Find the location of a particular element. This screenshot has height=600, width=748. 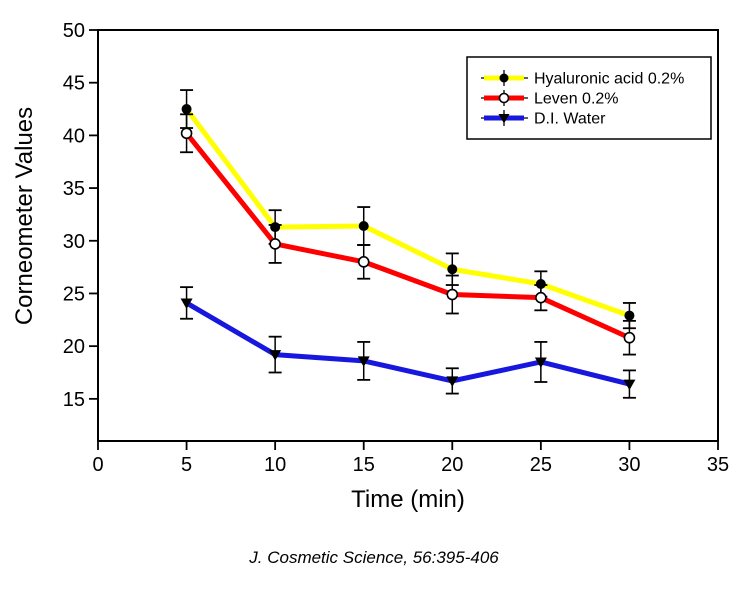

y-axis-tick-label: 25 is located at coordinates (74, 294).